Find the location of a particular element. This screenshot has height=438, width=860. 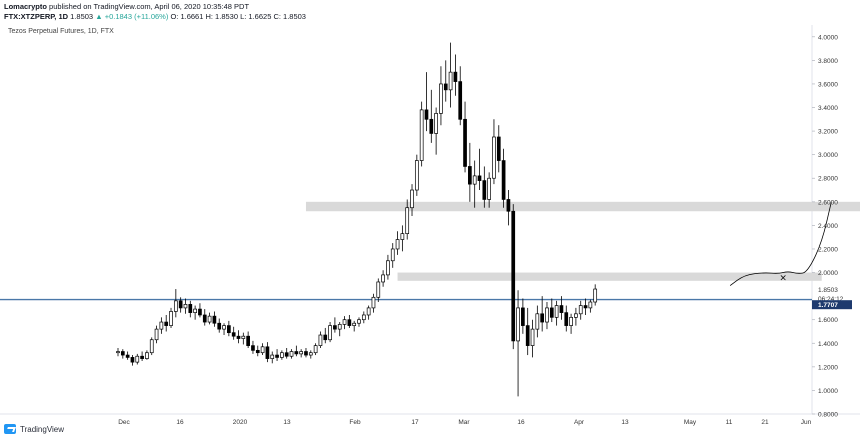

projection-path is located at coordinates (780, 243).